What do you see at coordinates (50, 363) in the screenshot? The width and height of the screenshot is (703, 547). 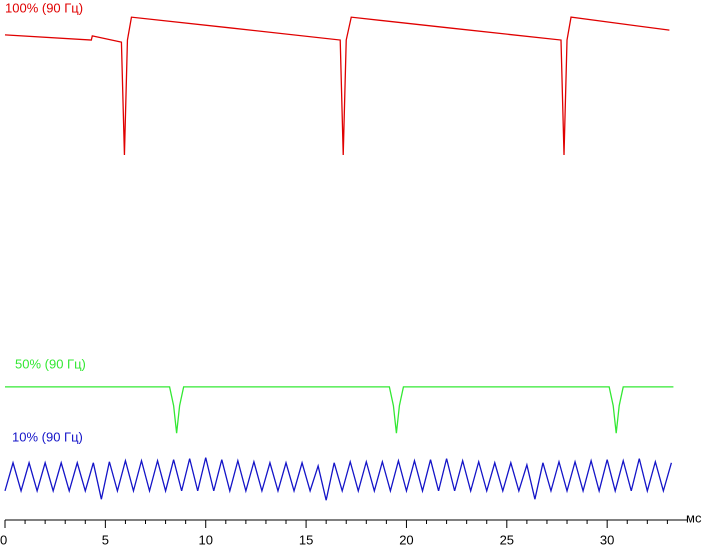 I see `legend-label: 50% (90 Гц)` at bounding box center [50, 363].